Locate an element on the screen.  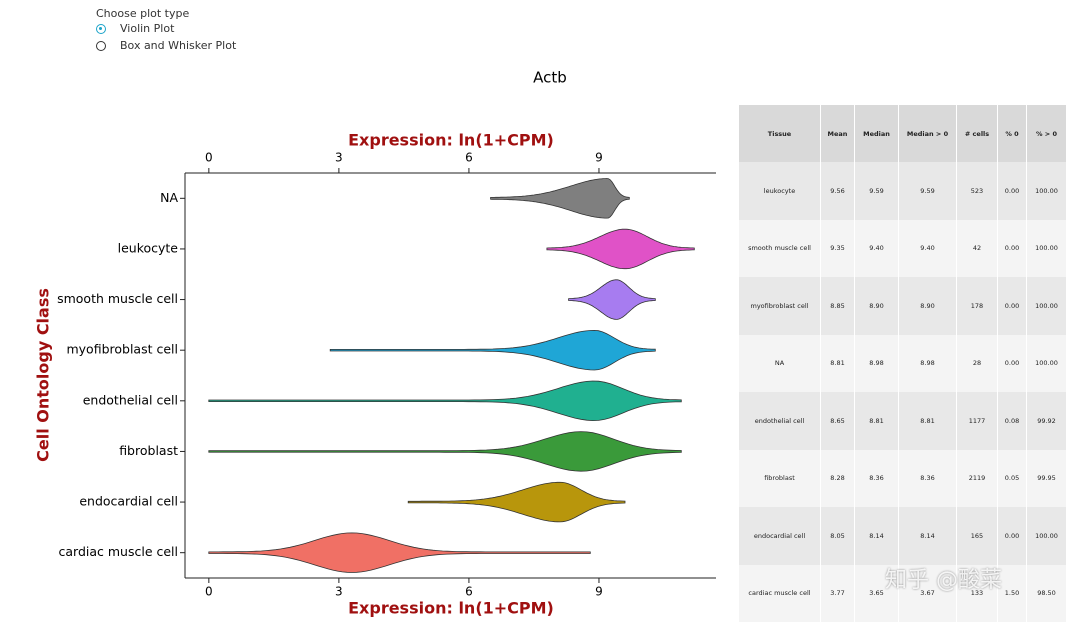
table-cell: fibroblast is located at coordinates (780, 478).